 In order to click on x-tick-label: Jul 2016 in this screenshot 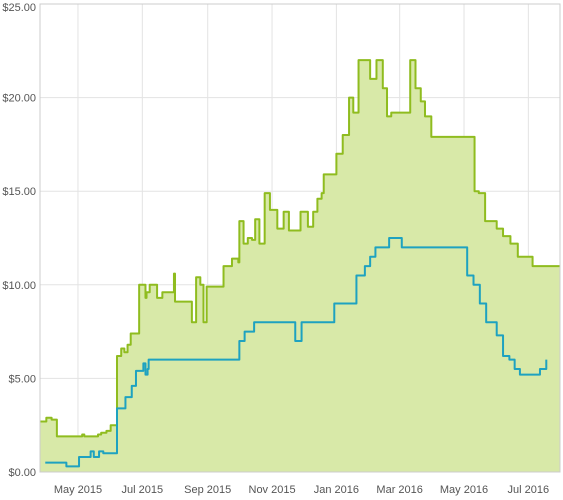, I will do `click(529, 490)`.